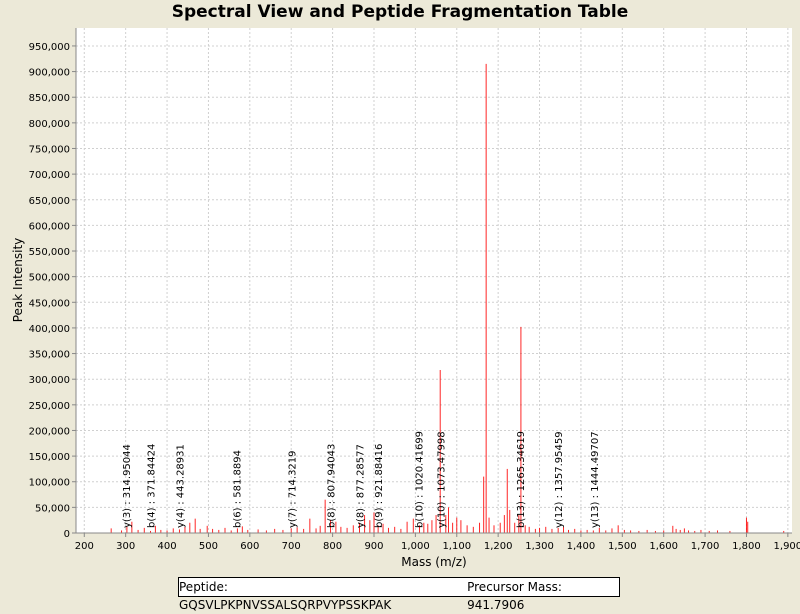 This screenshot has height=614, width=800. I want to click on fragment-annotation-label: y(10) : 1073.47998, so click(441, 479).